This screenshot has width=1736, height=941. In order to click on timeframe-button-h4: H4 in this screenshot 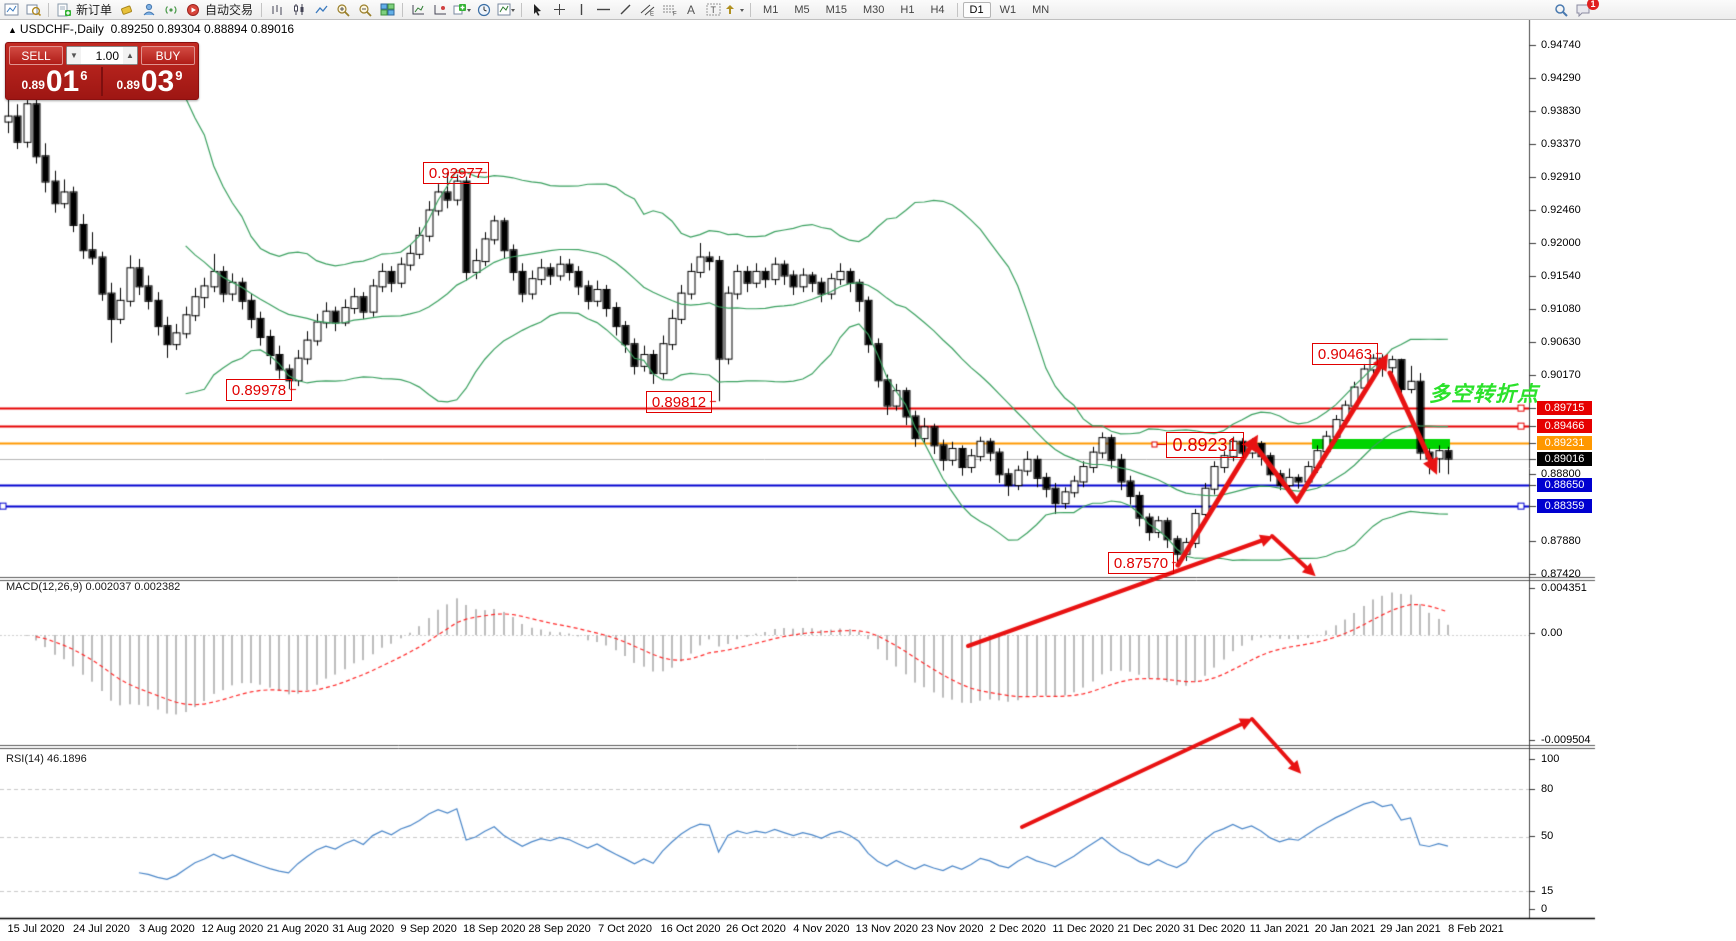, I will do `click(937, 9)`.